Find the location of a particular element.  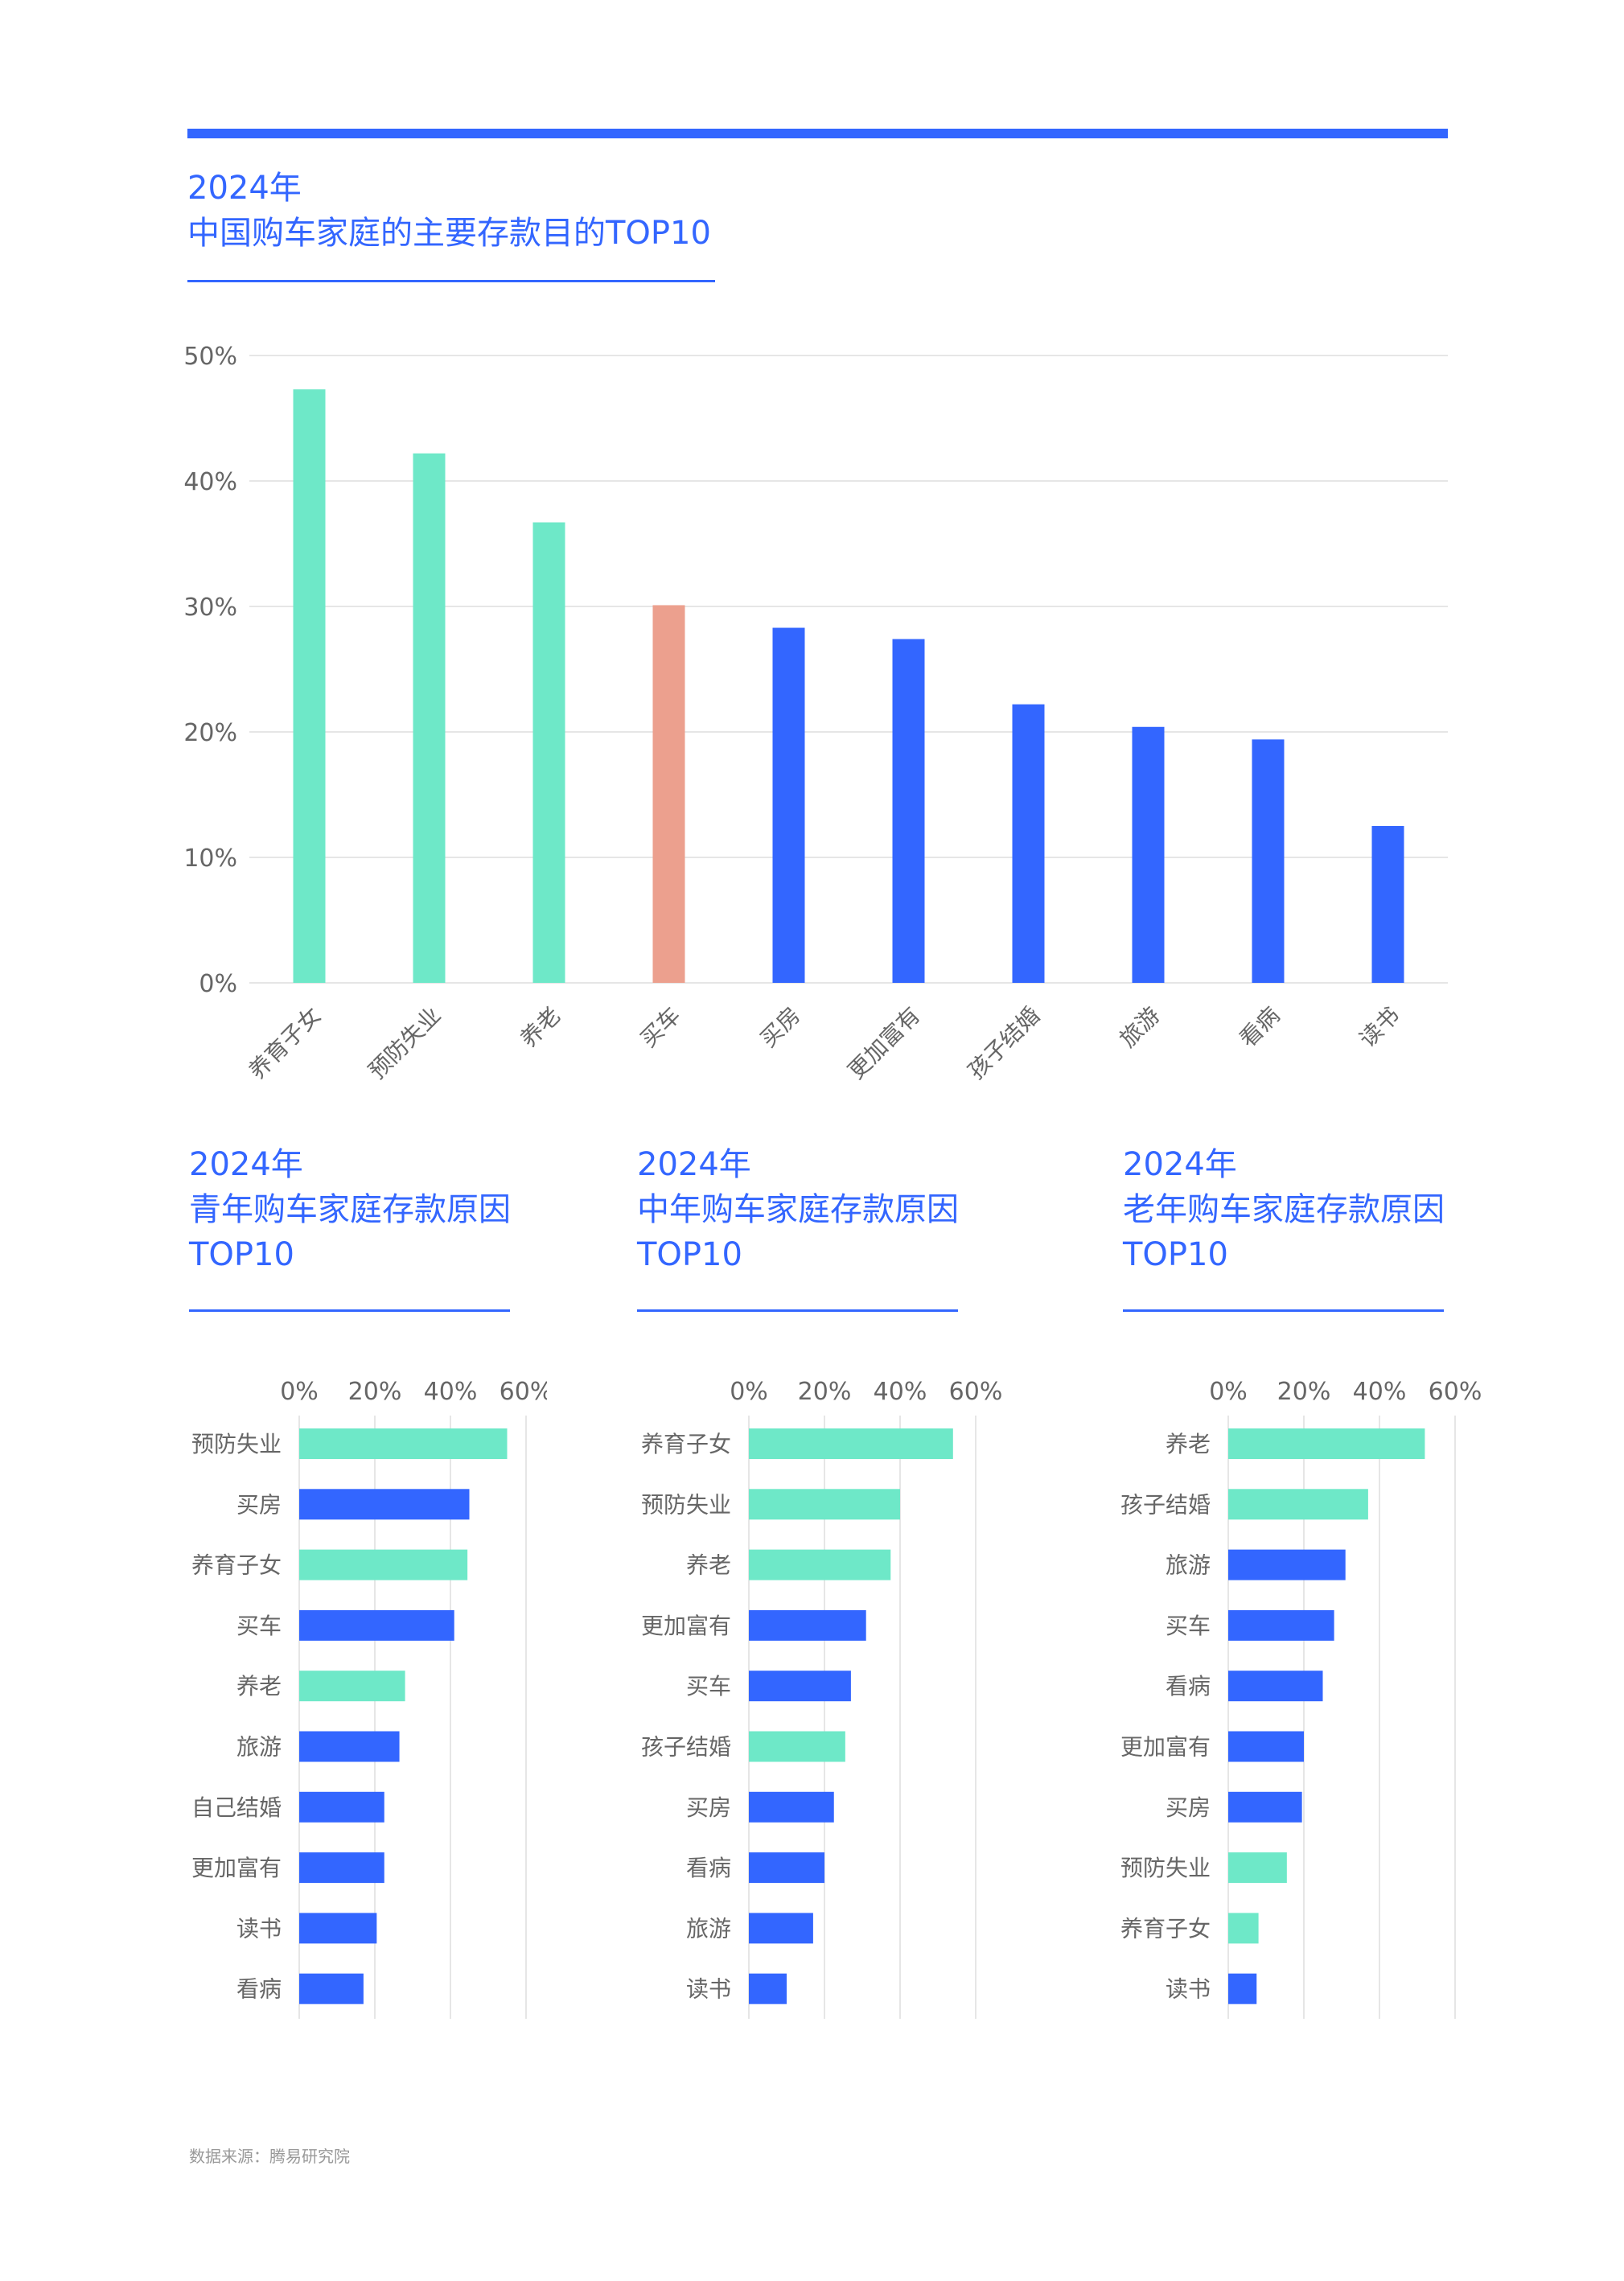

y-tick-label: 20% is located at coordinates (210, 733).